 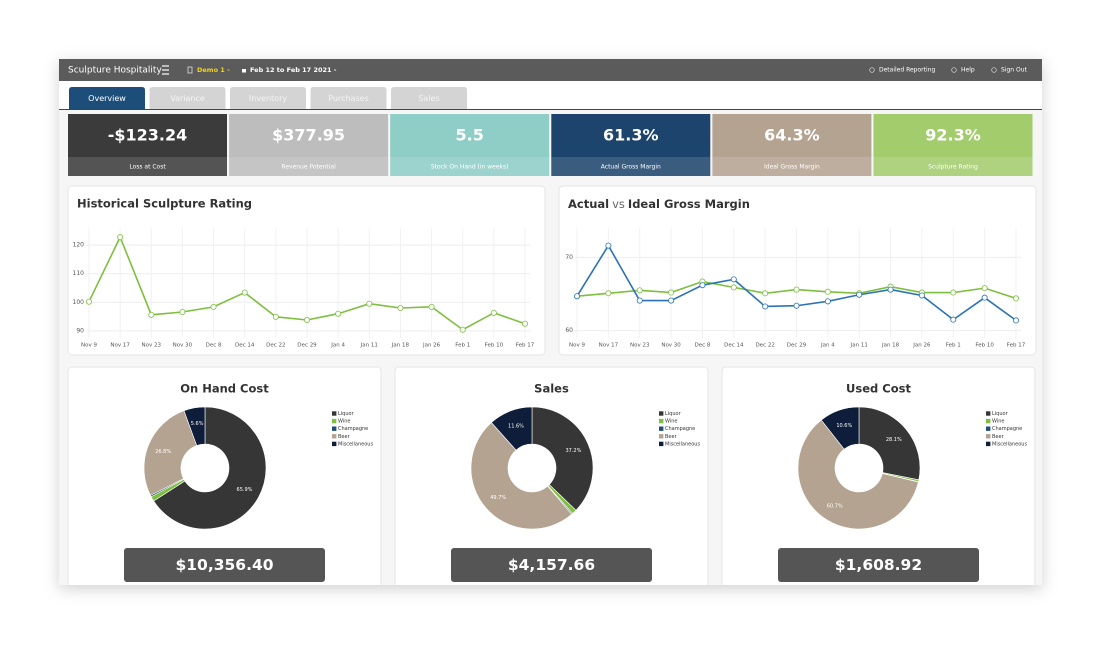 I want to click on tab-label: Variance, so click(x=187, y=98).